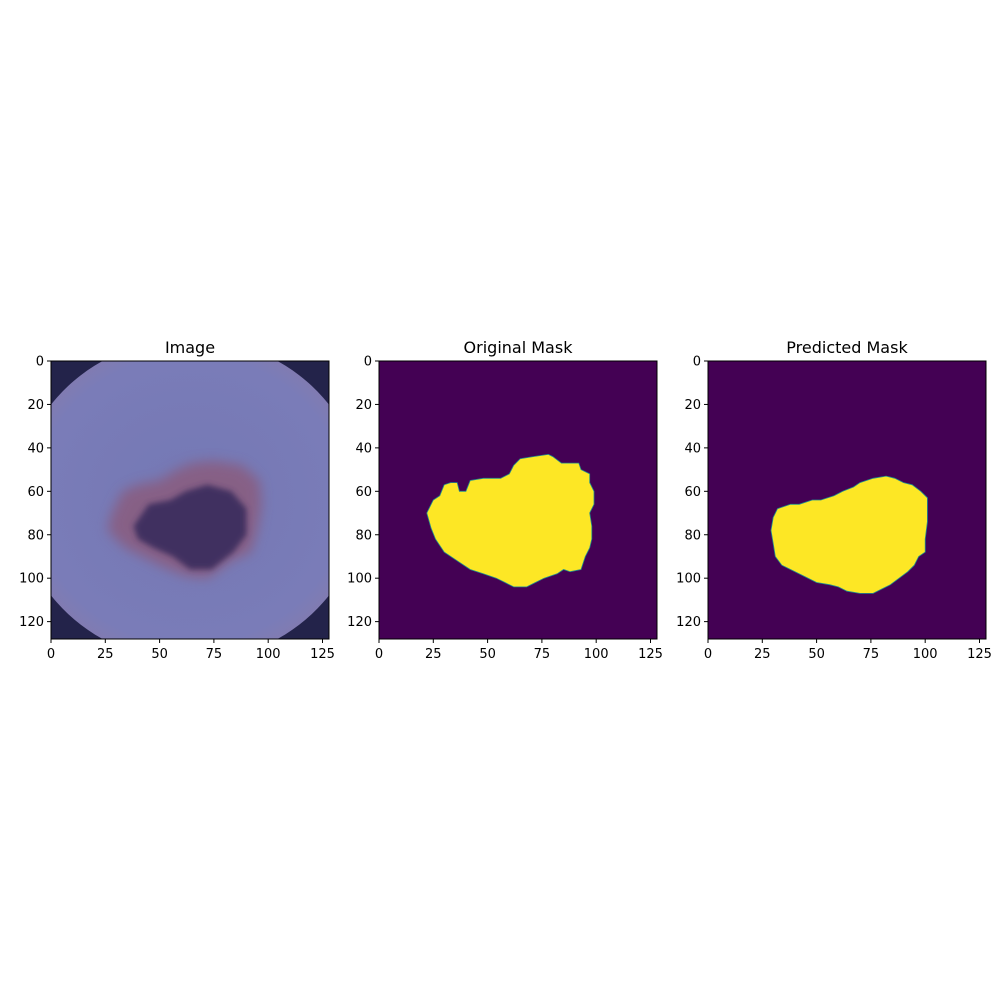 The image size is (1000, 1000). What do you see at coordinates (190, 347) in the screenshot?
I see `image-title: Image` at bounding box center [190, 347].